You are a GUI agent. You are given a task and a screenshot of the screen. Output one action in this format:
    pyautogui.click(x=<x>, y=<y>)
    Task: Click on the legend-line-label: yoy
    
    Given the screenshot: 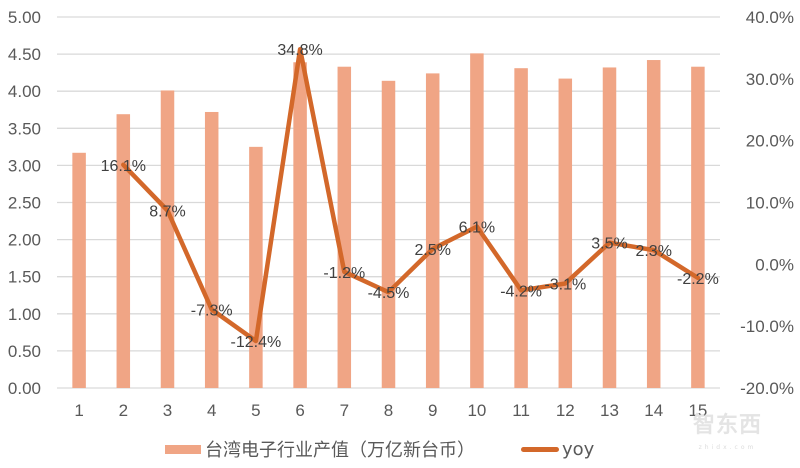 What is the action you would take?
    pyautogui.click(x=578, y=449)
    